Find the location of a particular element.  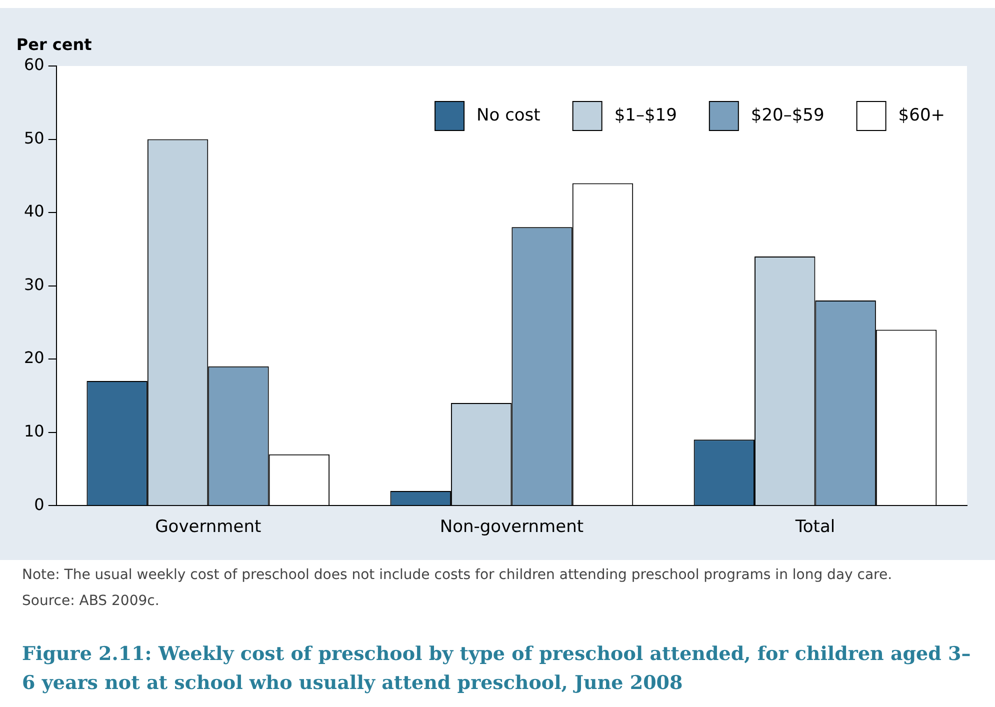

legend-label: $20–$59 is located at coordinates (787, 115).